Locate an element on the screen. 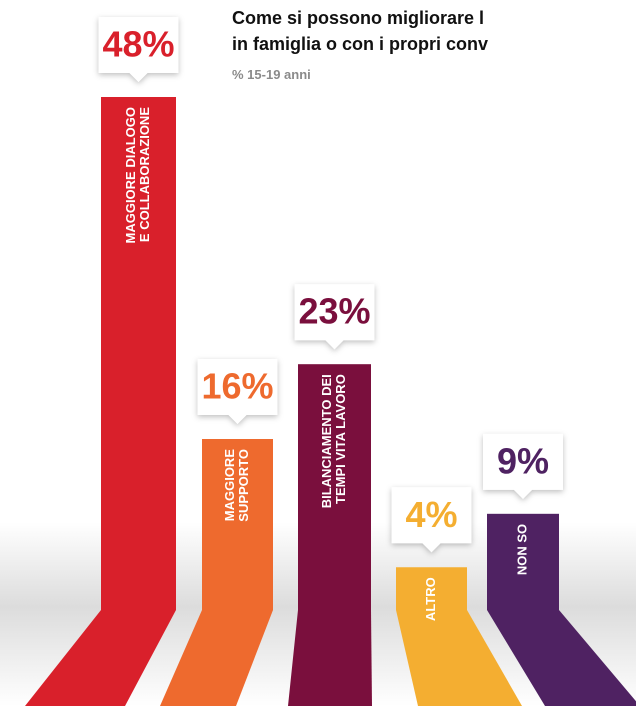 This screenshot has width=636, height=706. category-label: SUPPORTO is located at coordinates (243, 485).